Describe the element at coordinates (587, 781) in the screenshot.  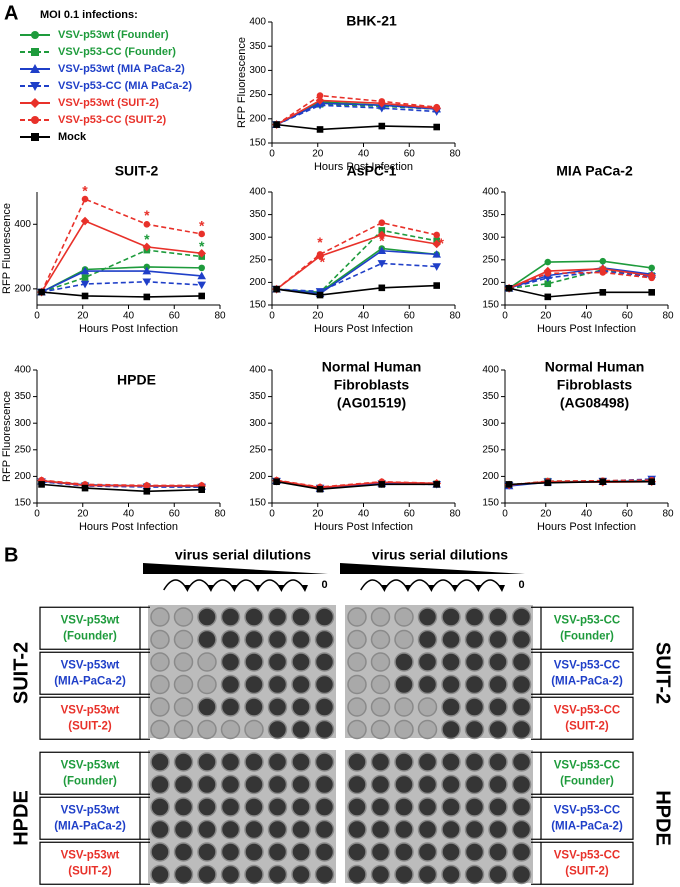
I see `virus-label: (Founder)` at that location.